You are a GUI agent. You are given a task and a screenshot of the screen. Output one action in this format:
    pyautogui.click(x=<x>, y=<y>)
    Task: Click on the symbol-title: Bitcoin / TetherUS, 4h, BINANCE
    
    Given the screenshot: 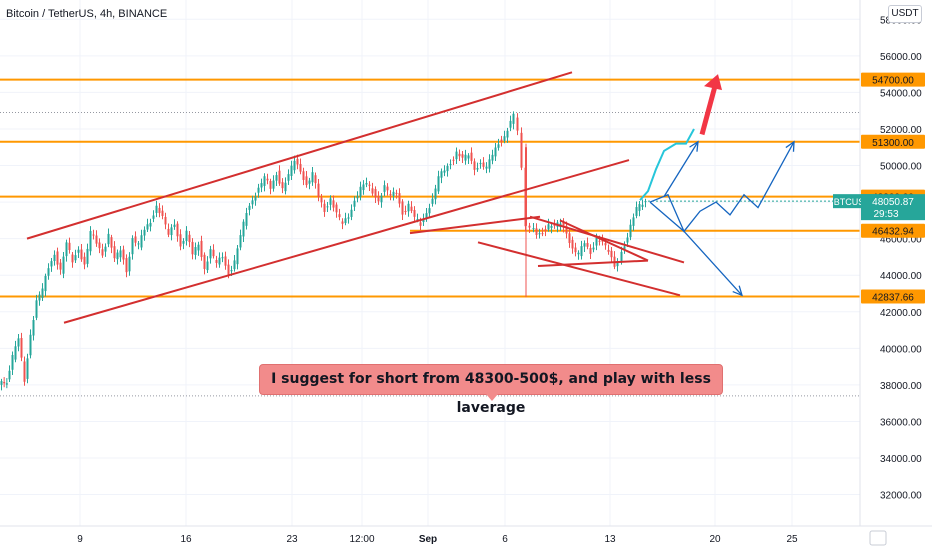 What is the action you would take?
    pyautogui.click(x=87, y=14)
    